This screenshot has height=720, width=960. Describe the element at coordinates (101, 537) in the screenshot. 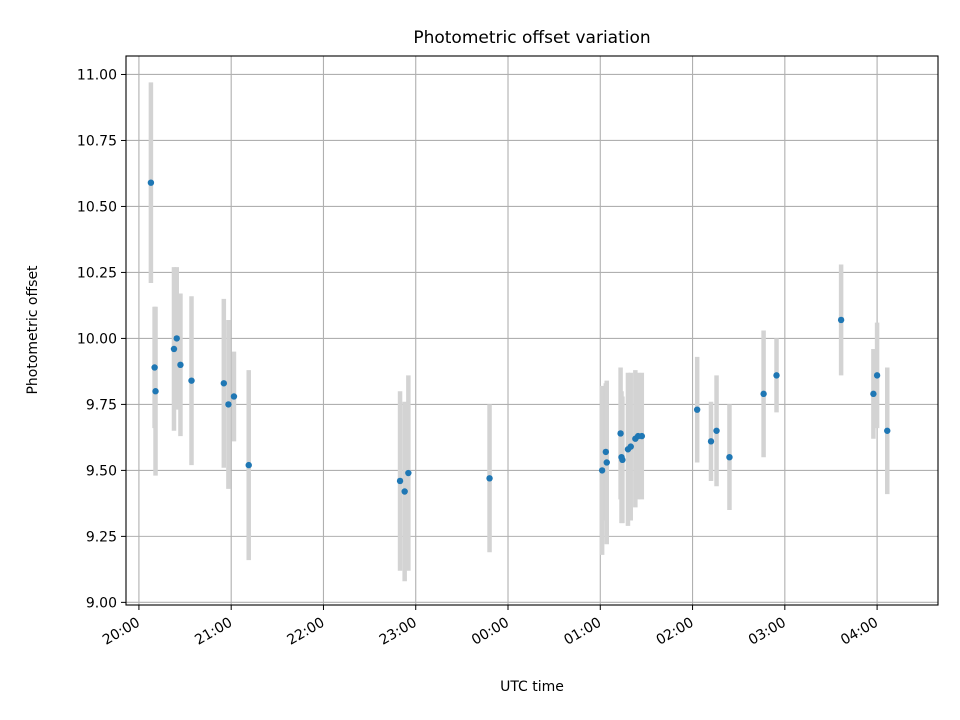

I see `y-tick-label: 9.25` at that location.